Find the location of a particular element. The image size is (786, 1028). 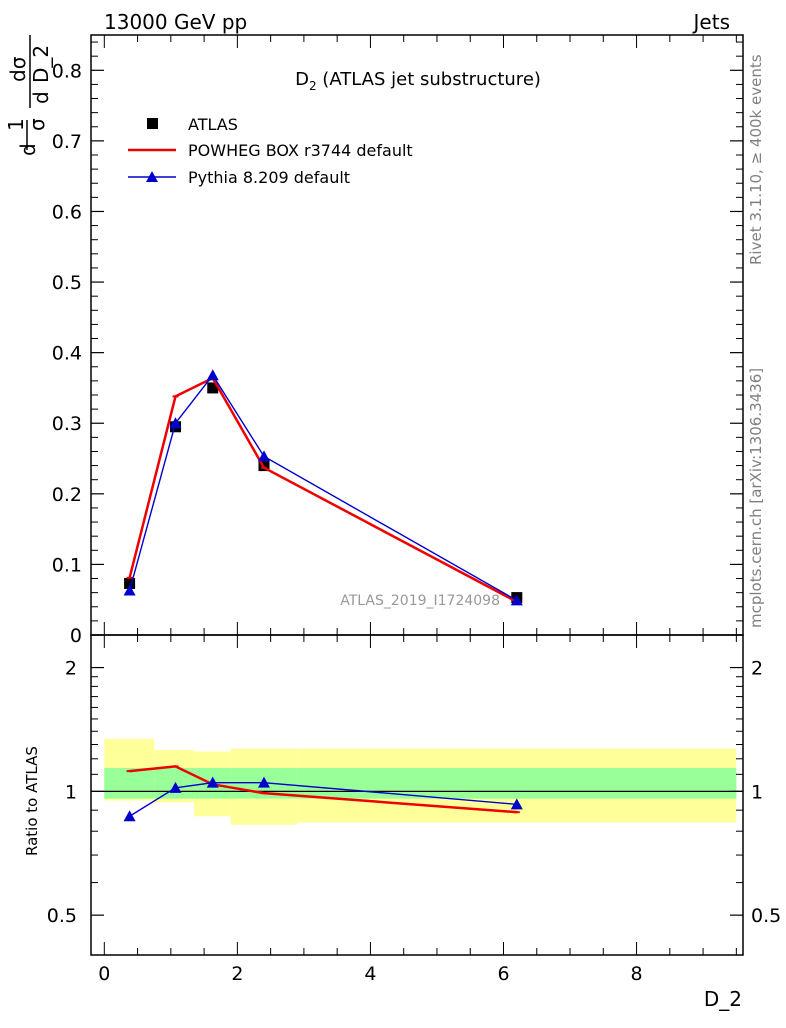

ratio-ytick-label-left: 0.5 is located at coordinates (62, 916).